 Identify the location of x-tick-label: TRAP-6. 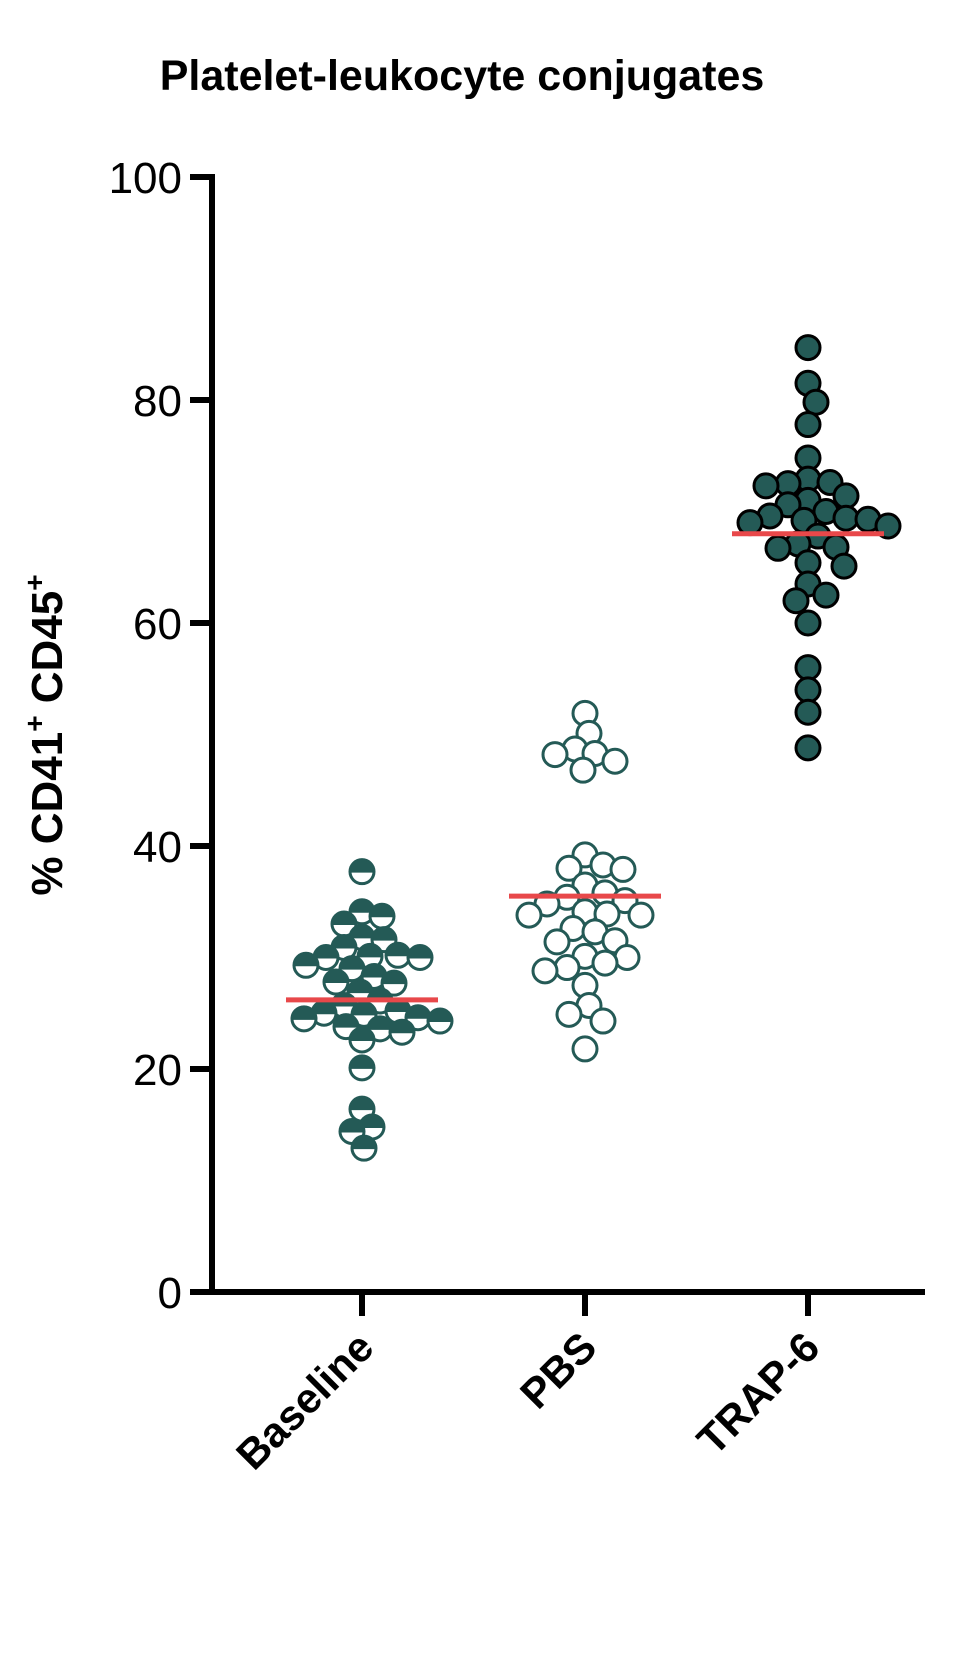
(758, 1393).